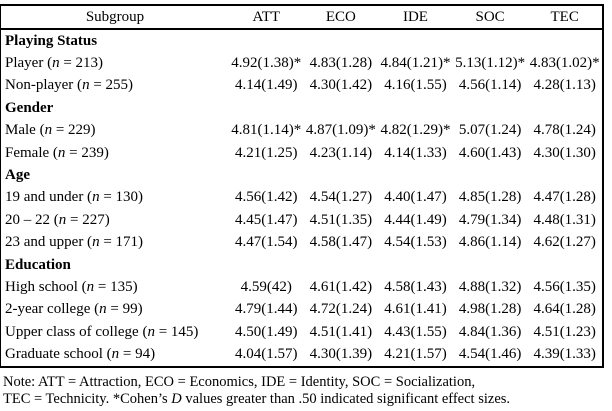 The height and width of the screenshot is (411, 612). What do you see at coordinates (115, 16) in the screenshot?
I see `column-header-subgroup: Subgroup` at bounding box center [115, 16].